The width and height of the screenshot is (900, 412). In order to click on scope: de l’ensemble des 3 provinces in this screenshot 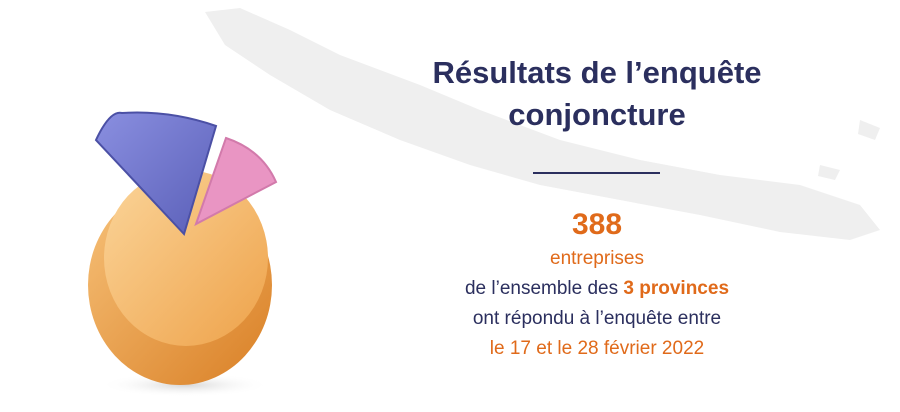, I will do `click(597, 289)`.